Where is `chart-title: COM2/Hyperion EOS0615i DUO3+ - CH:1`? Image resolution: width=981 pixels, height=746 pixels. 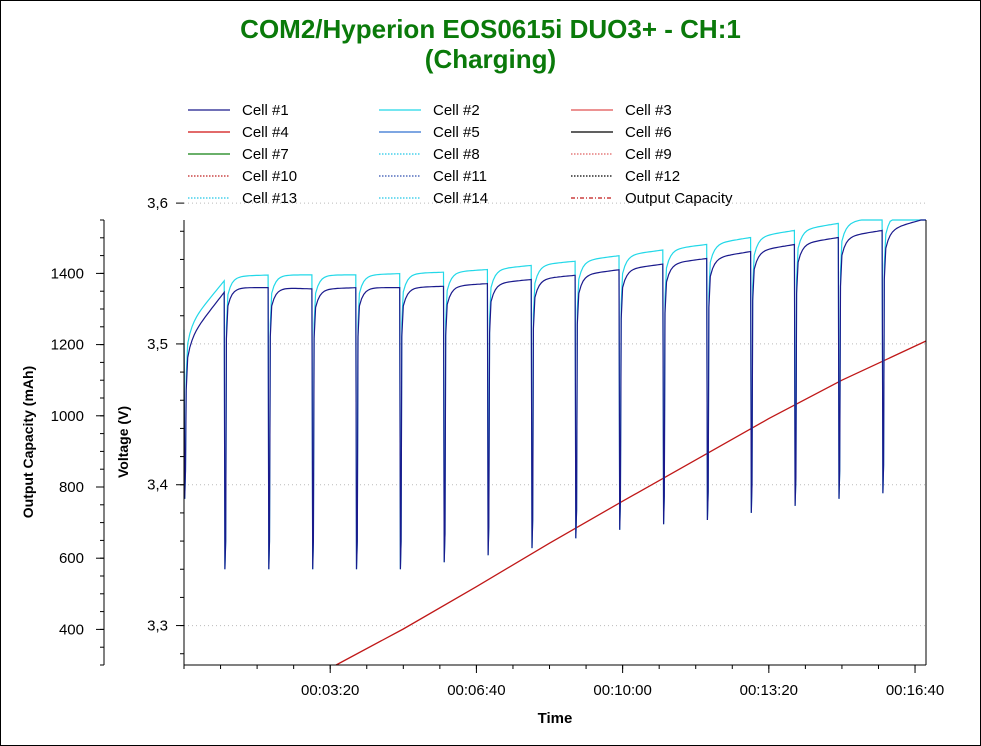 chart-title: COM2/Hyperion EOS0615i DUO3+ - CH:1 is located at coordinates (490, 29).